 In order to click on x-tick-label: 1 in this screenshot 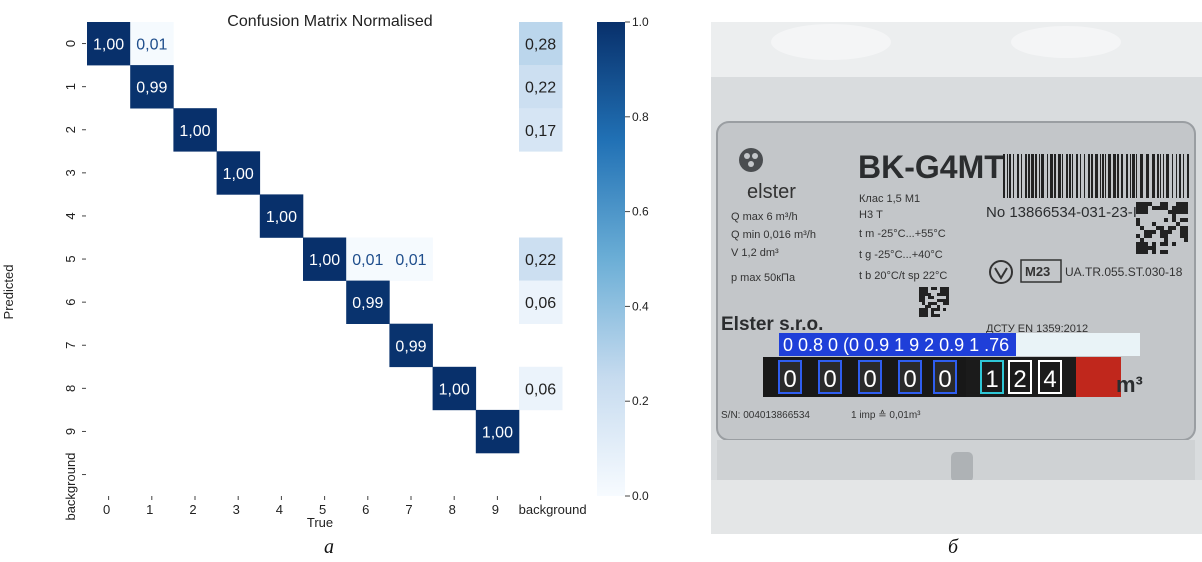, I will do `click(149, 509)`.